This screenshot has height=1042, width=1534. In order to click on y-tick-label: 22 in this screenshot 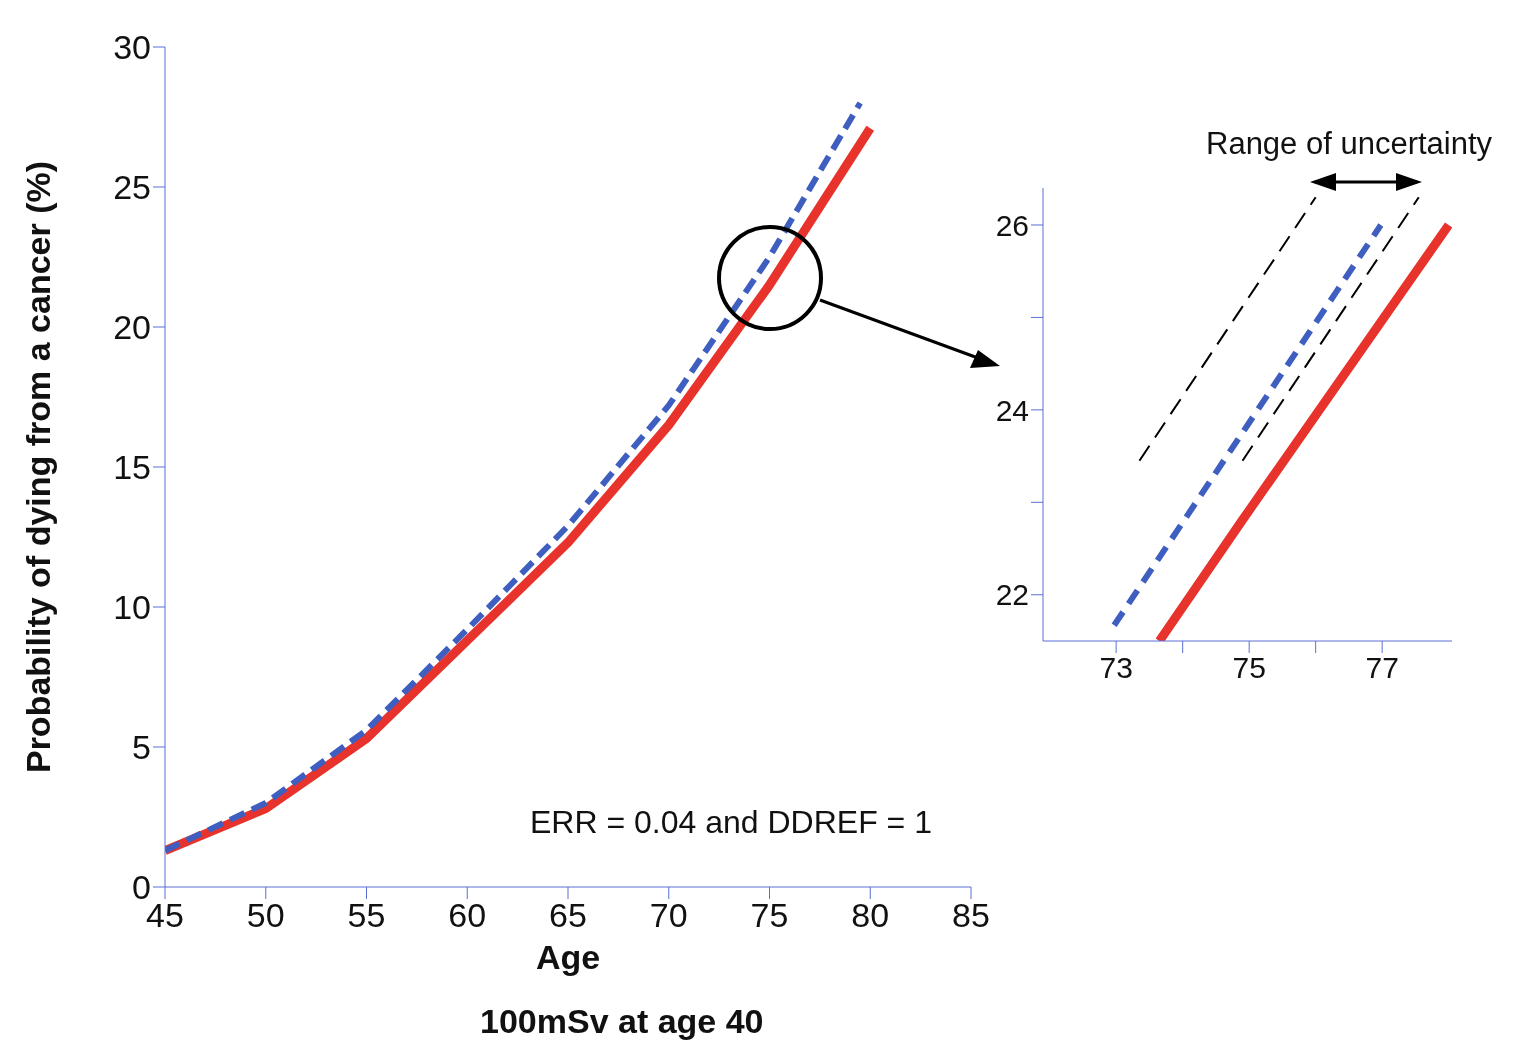, I will do `click(1012, 595)`.